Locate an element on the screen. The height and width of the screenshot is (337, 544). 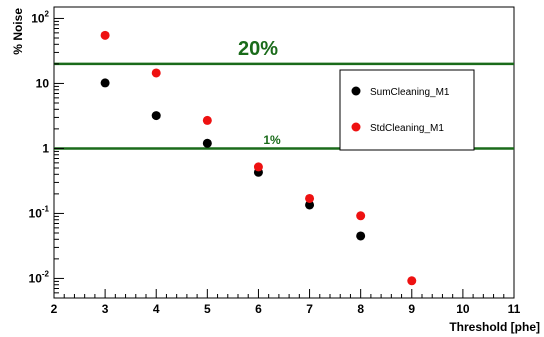
x-tick-label: 7 is located at coordinates (309, 309).